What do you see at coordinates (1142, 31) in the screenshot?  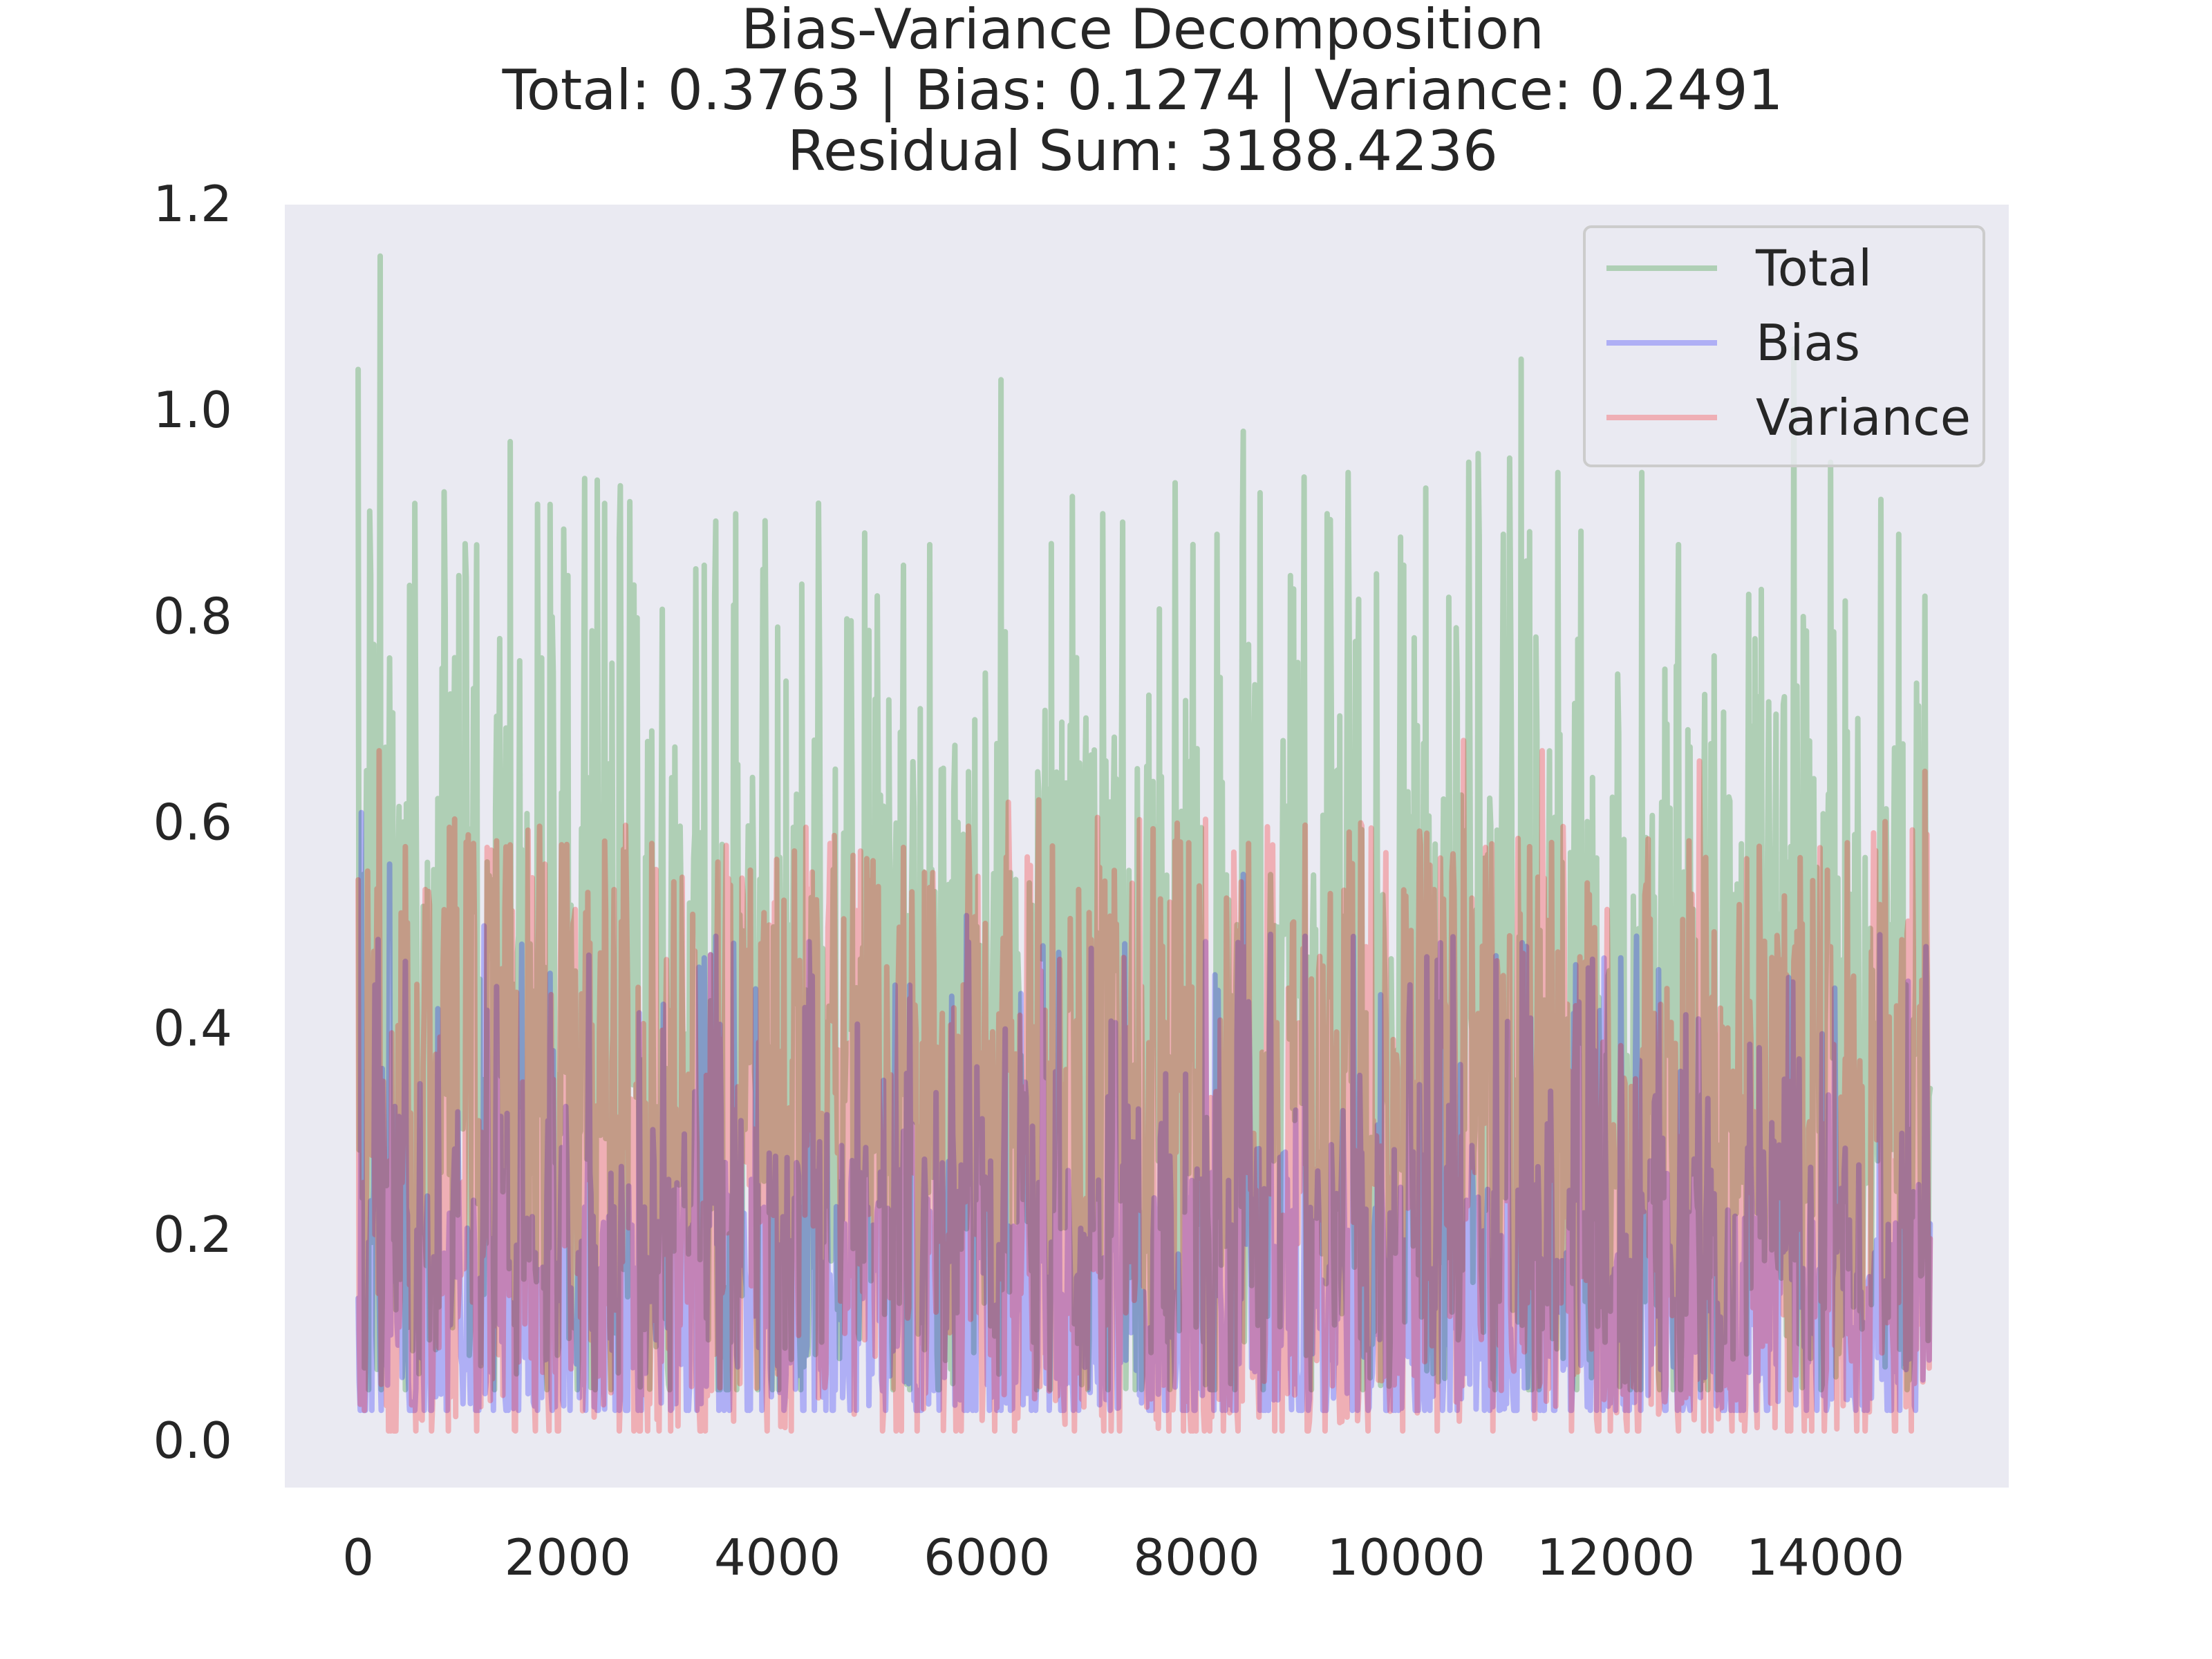 I see `chart-title-line-1: Bias-Variance Decomposition` at bounding box center [1142, 31].